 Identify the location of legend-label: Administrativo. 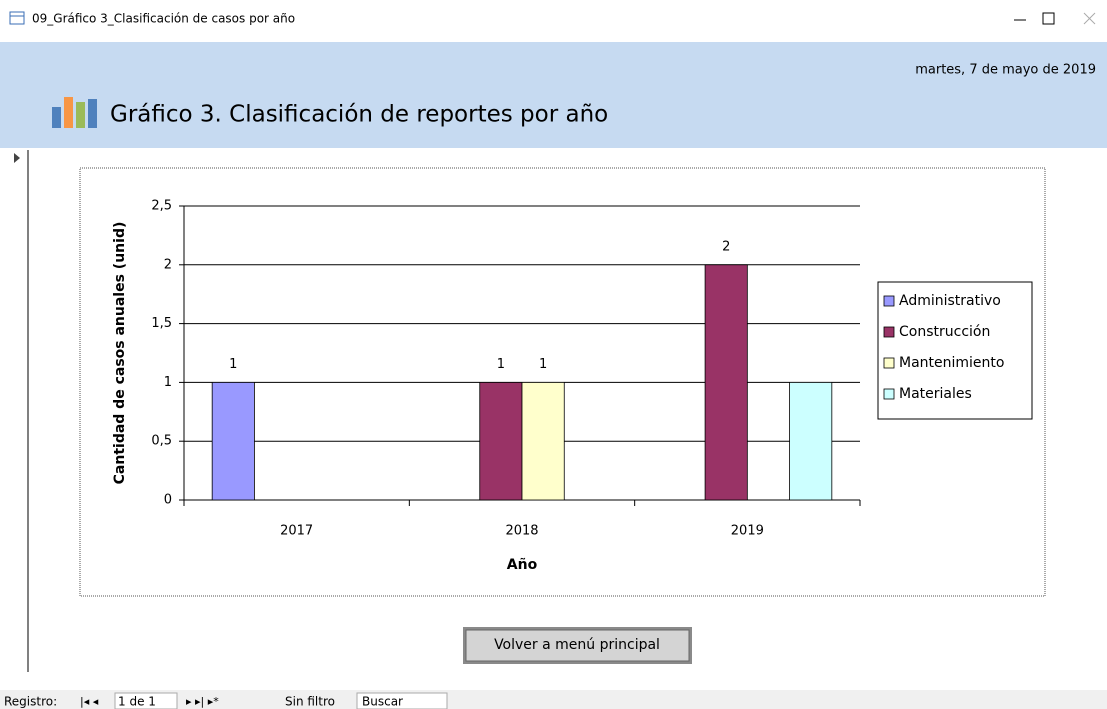
(950, 301).